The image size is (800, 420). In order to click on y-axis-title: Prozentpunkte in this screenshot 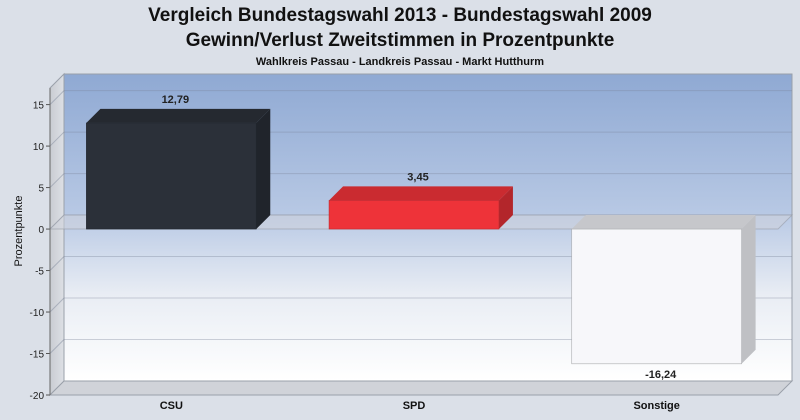, I will do `click(19, 231)`.